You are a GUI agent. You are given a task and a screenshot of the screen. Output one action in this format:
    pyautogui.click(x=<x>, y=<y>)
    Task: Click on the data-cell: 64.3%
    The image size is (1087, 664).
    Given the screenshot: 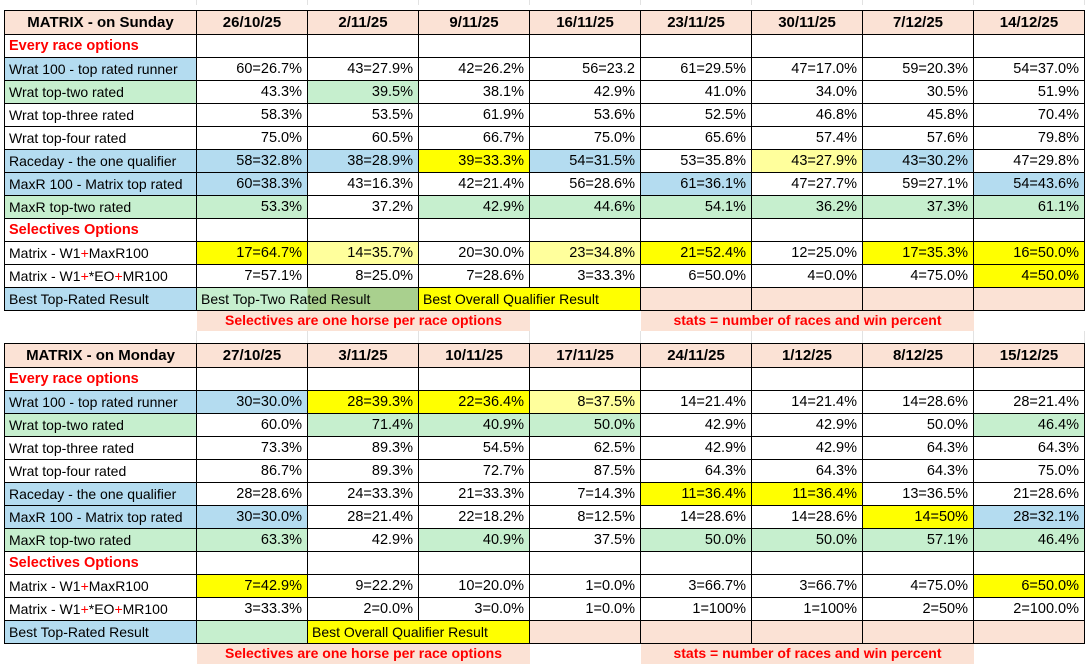 What is the action you would take?
    pyautogui.click(x=918, y=448)
    